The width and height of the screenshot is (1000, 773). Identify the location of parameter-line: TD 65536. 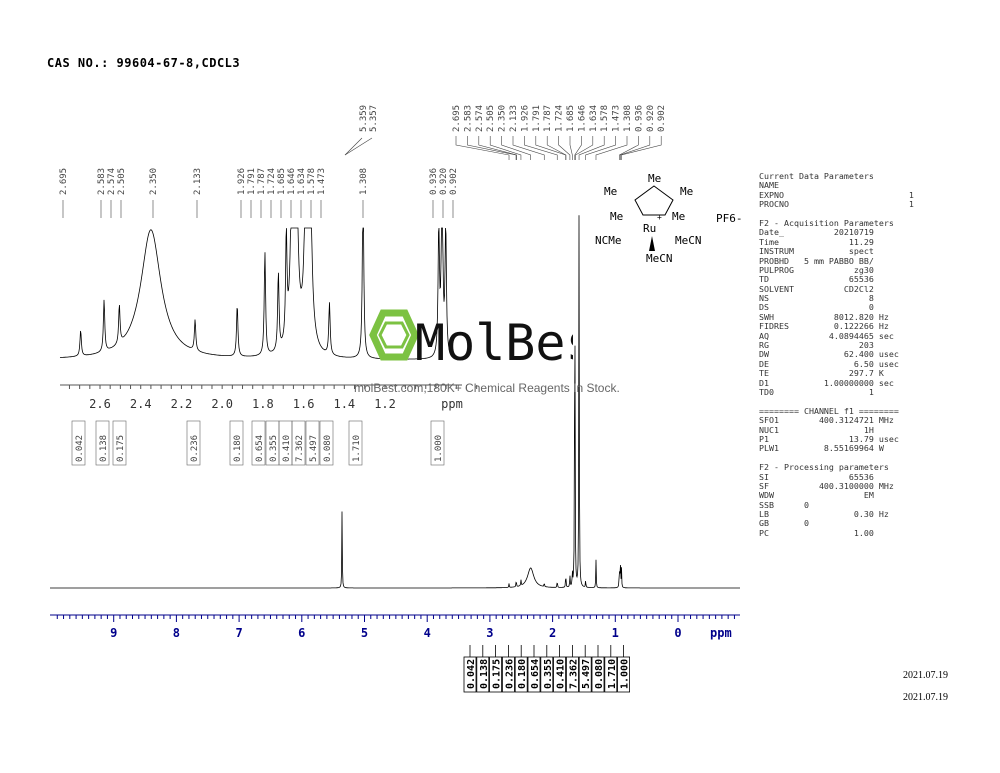
(816, 279).